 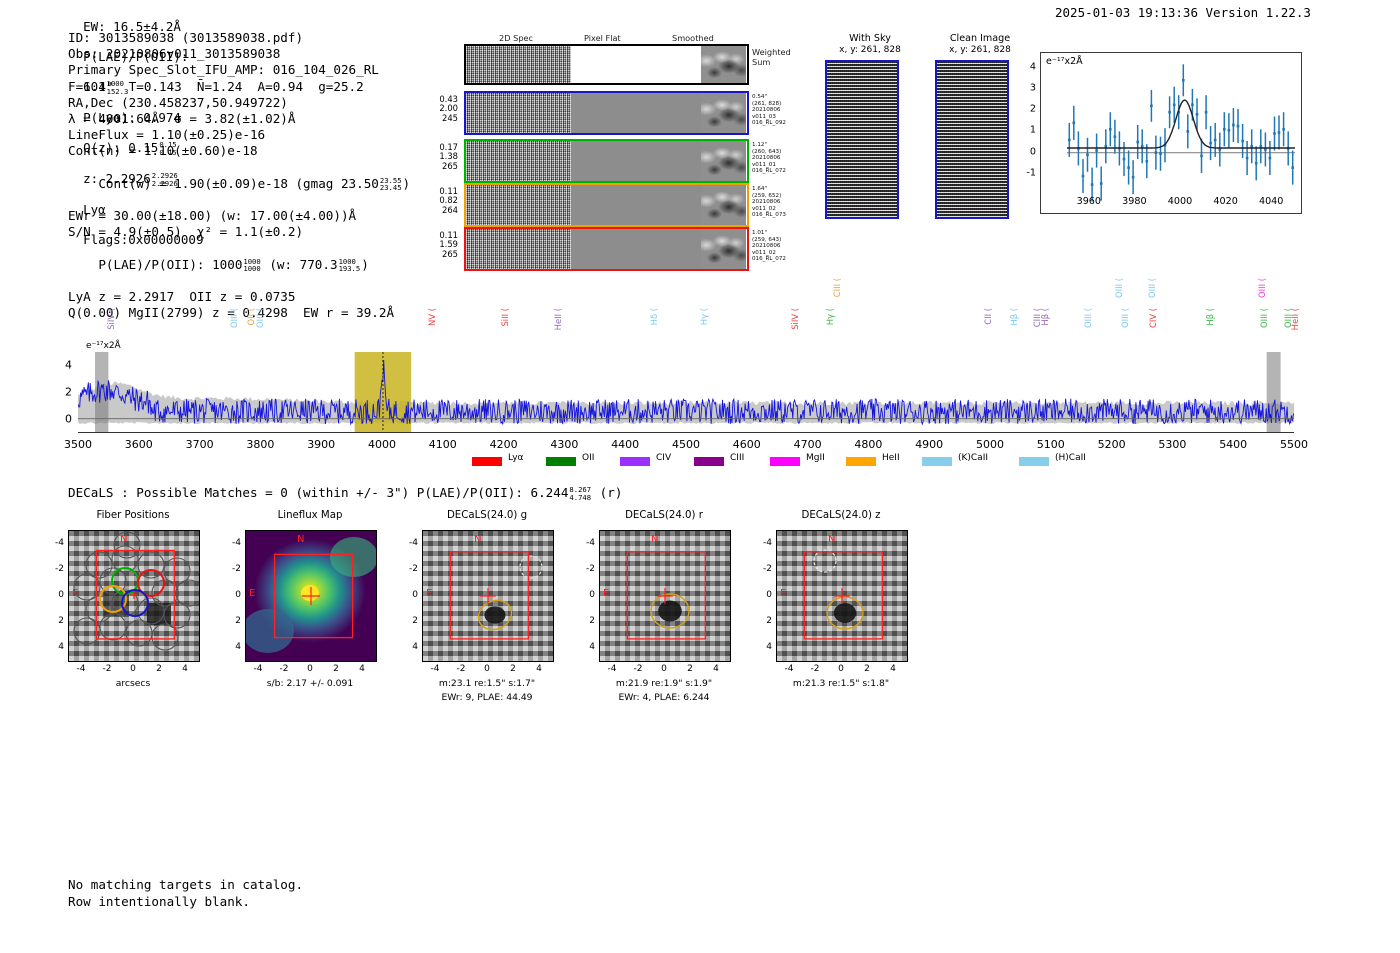 What do you see at coordinates (78, 444) in the screenshot?
I see `spectrum-xtick: 3500` at bounding box center [78, 444].